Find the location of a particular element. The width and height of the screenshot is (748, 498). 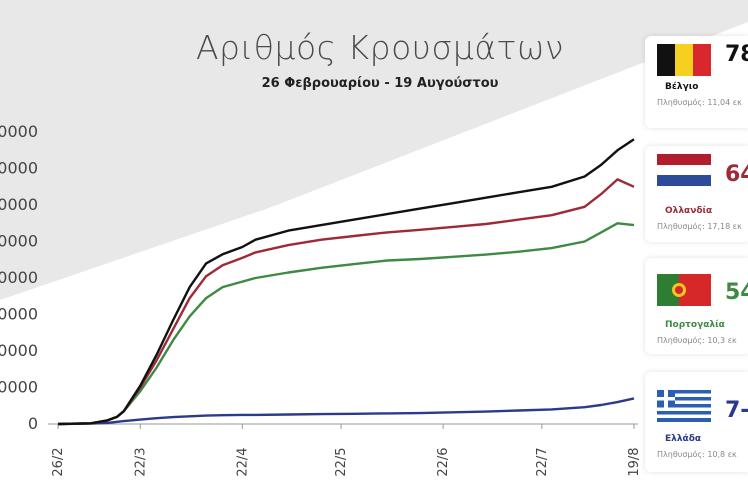

portugal-flag-icon is located at coordinates (684, 290).